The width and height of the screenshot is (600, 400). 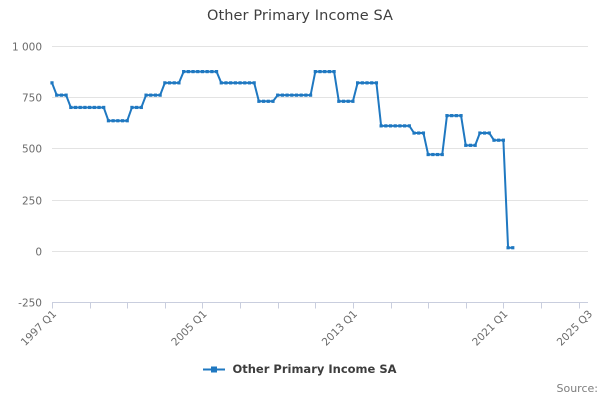 I want to click on y-axis-tick-label: 1 000, so click(x=27, y=47).